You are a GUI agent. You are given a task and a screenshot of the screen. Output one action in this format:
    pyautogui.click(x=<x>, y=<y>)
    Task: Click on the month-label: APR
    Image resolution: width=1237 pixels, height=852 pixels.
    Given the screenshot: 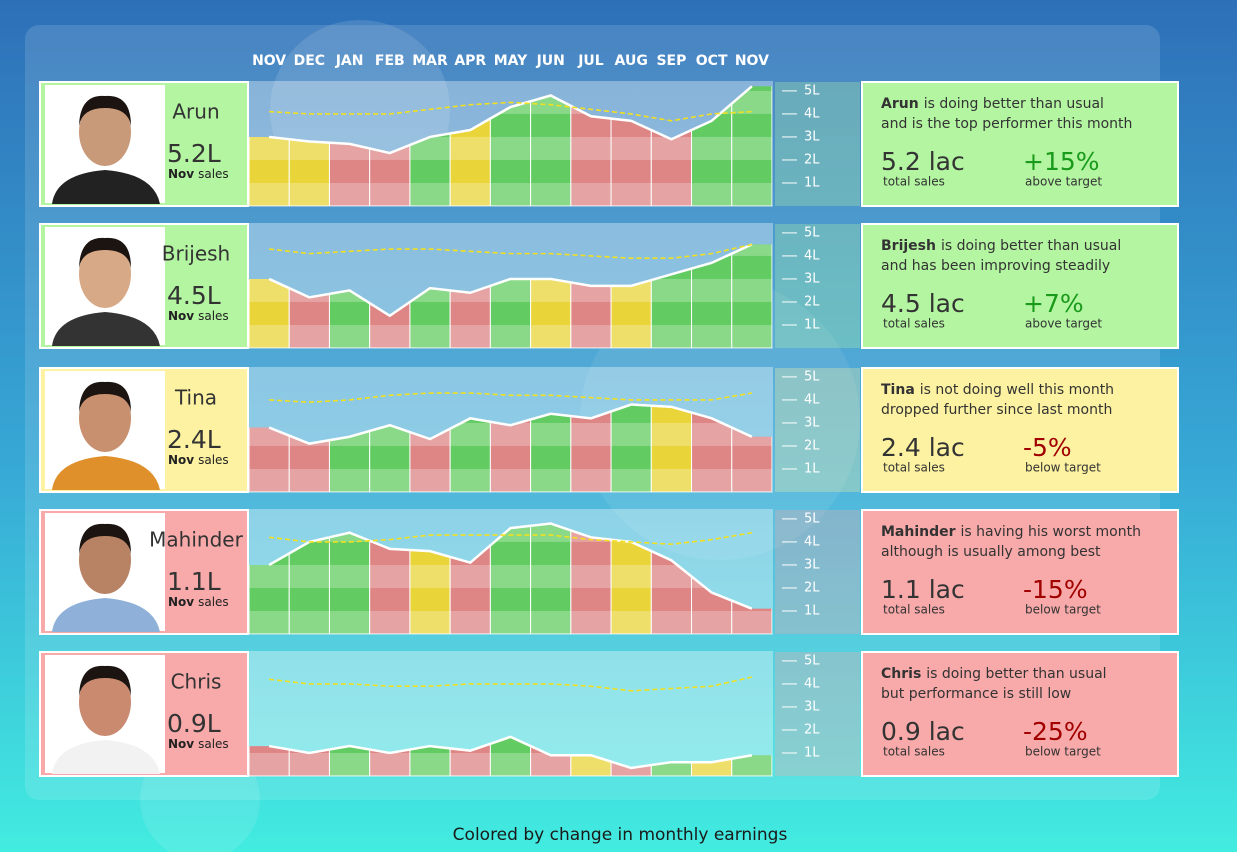 What is the action you would take?
    pyautogui.click(x=470, y=61)
    